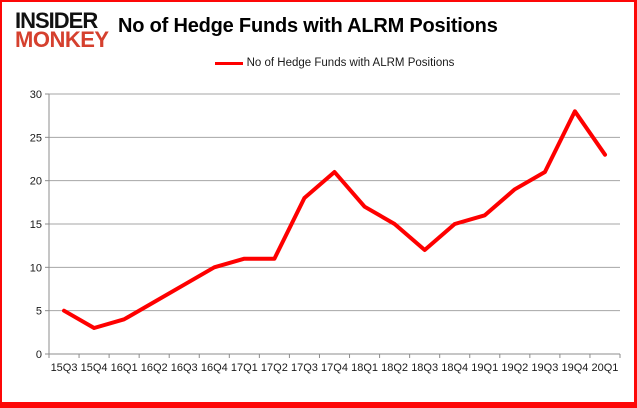 This screenshot has height=408, width=637. What do you see at coordinates (154, 368) in the screenshot?
I see `x-tick-label: 16Q2` at bounding box center [154, 368].